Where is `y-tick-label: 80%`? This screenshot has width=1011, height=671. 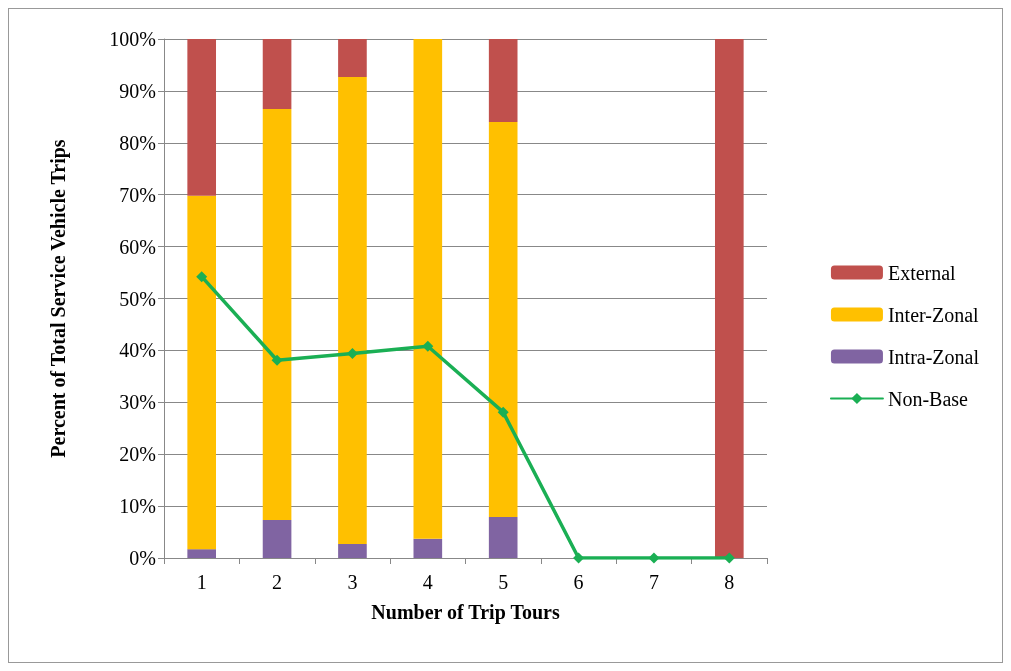 y-tick-label: 80% is located at coordinates (137, 142).